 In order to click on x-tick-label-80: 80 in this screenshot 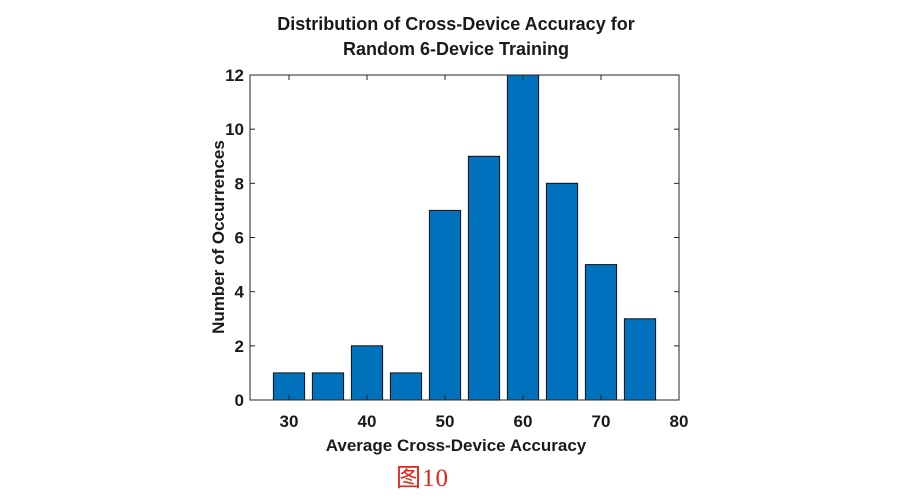, I will do `click(679, 421)`.